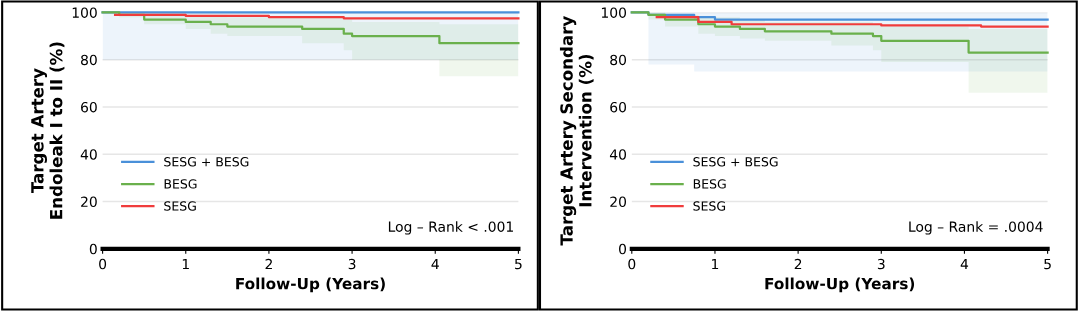 The width and height of the screenshot is (1080, 311). What do you see at coordinates (576, 131) in the screenshot?
I see `y-axis-title: Target Artery Secondary Intervention (%)` at bounding box center [576, 131].